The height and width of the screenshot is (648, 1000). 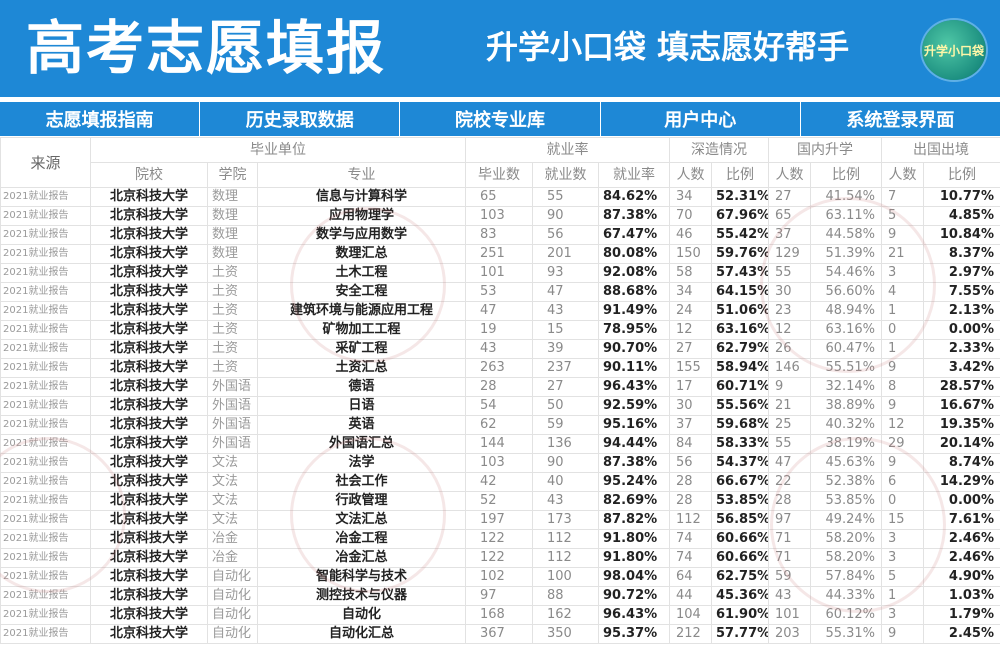 I want to click on nav-item-guide: 志愿填报指南, so click(x=100, y=119).